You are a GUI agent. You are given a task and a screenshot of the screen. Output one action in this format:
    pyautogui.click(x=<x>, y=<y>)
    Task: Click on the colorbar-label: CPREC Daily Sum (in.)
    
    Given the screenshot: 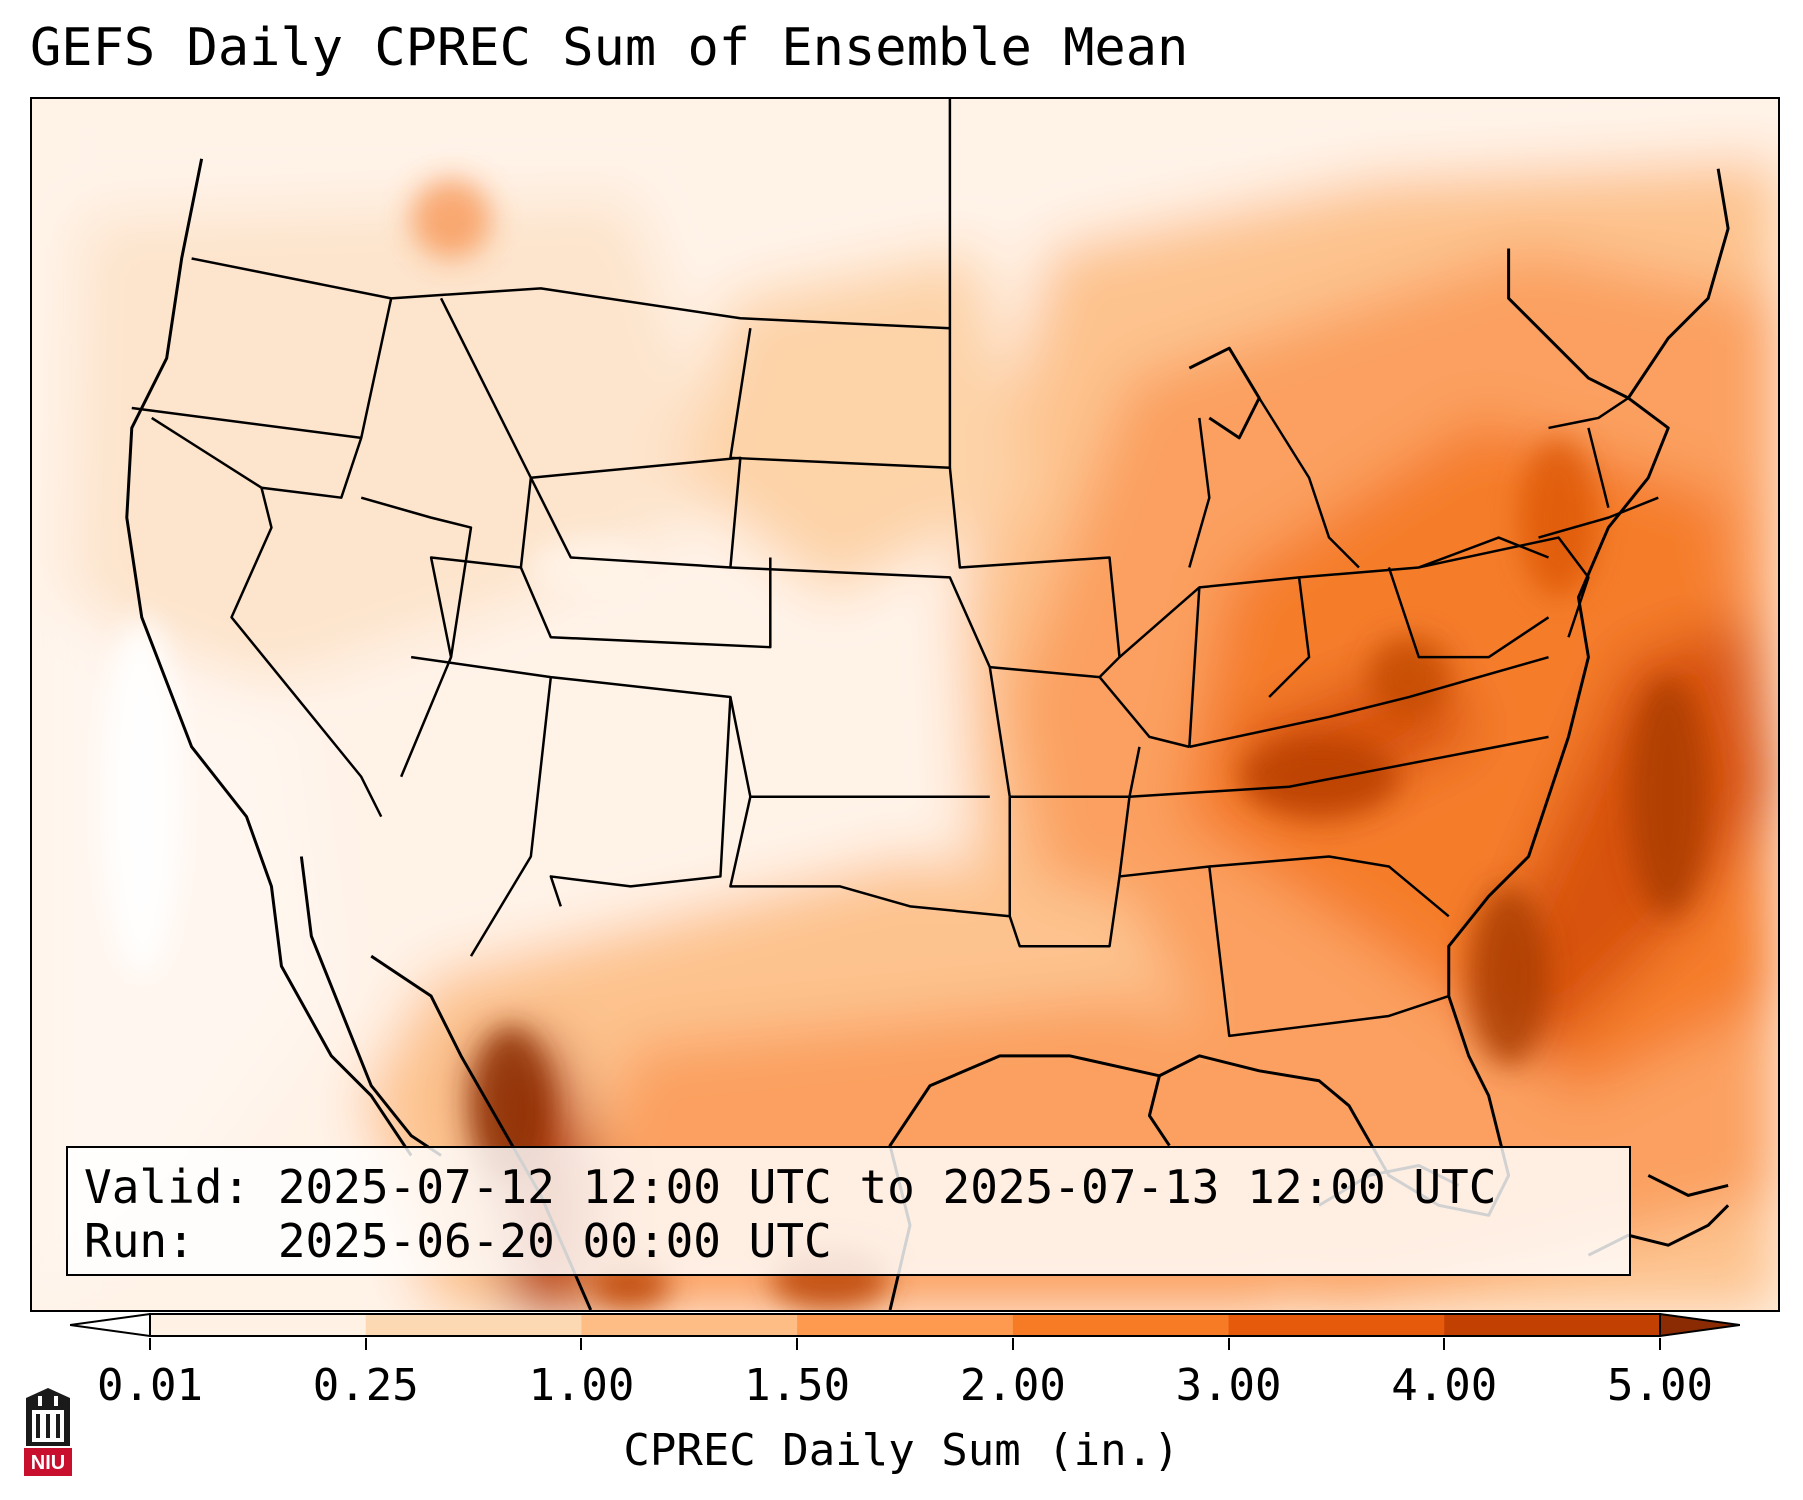 What is the action you would take?
    pyautogui.click(x=901, y=1450)
    